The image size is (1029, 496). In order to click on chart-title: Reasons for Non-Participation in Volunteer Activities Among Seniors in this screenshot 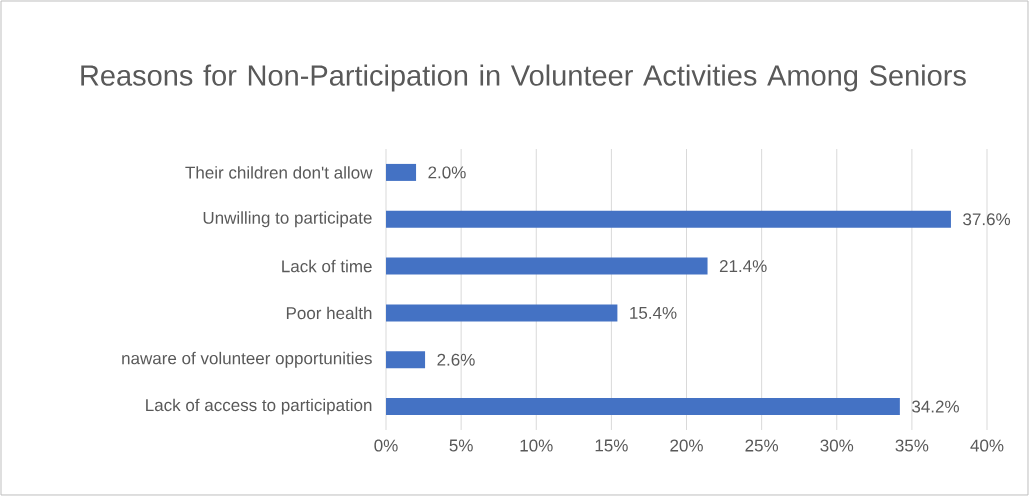, I will do `click(523, 78)`.